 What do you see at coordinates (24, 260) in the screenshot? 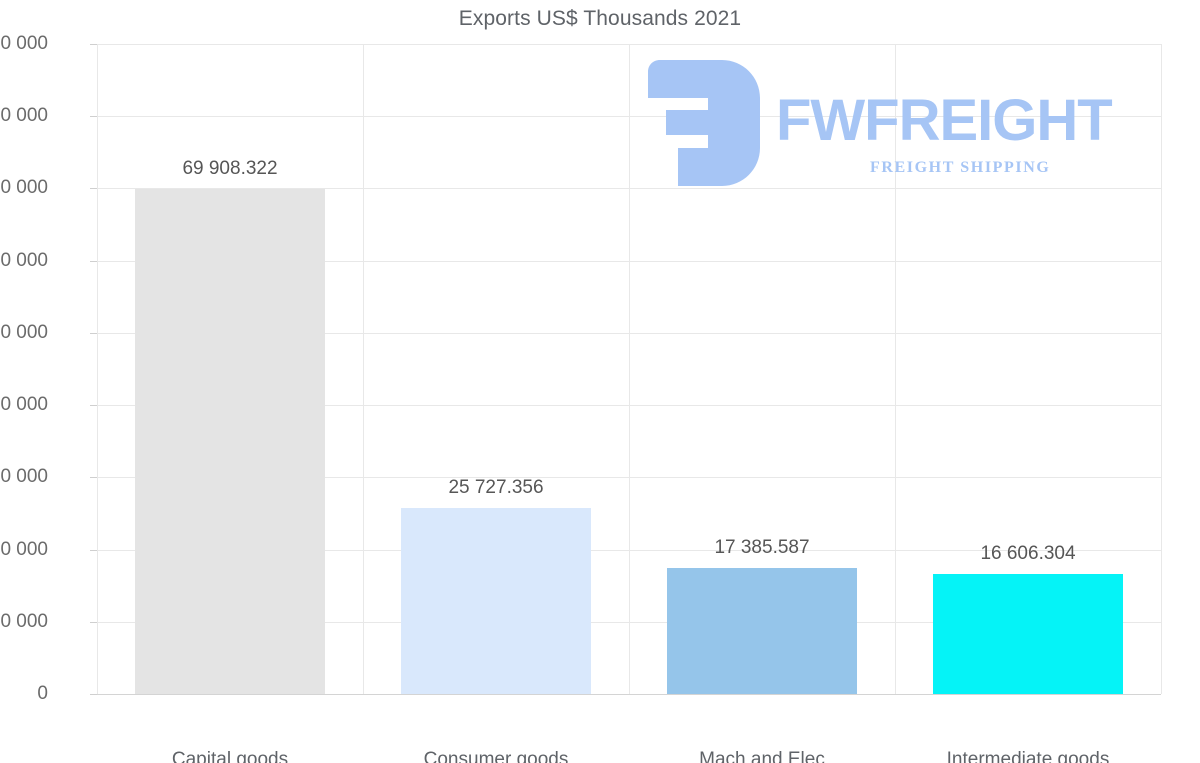
I see `y-axis-tick-label: 60 000` at bounding box center [24, 260].